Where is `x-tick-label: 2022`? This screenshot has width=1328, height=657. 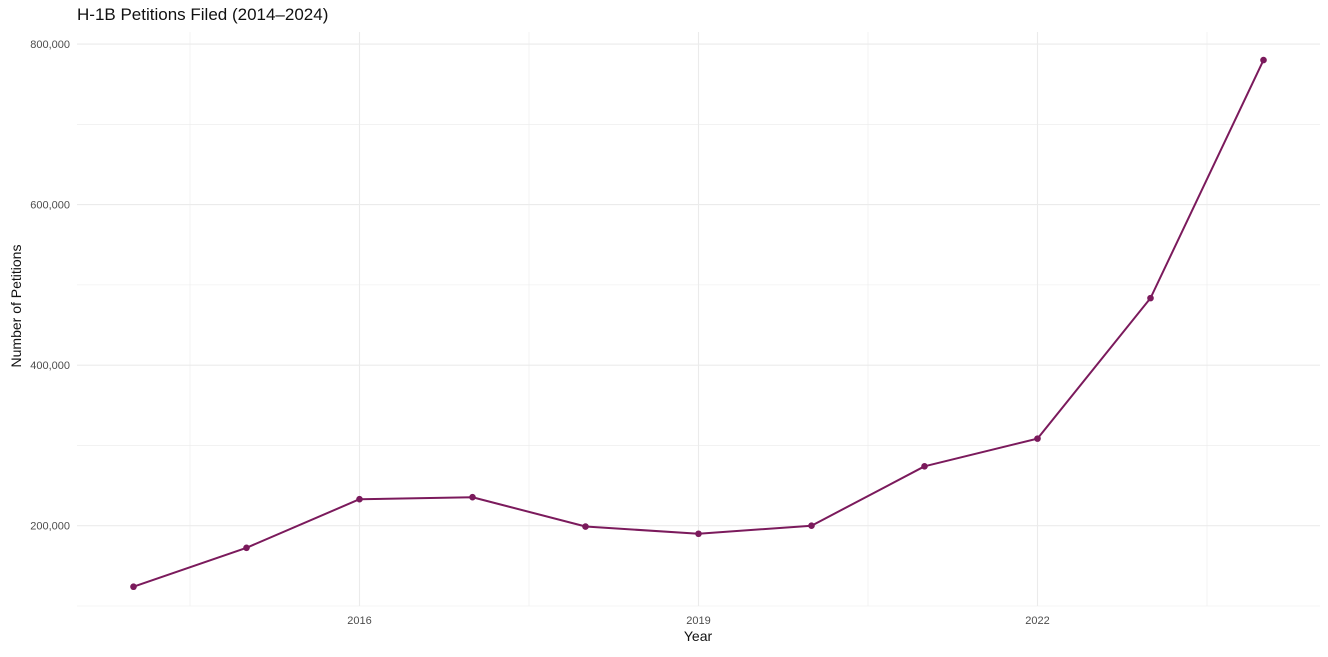 x-tick-label: 2022 is located at coordinates (1037, 621).